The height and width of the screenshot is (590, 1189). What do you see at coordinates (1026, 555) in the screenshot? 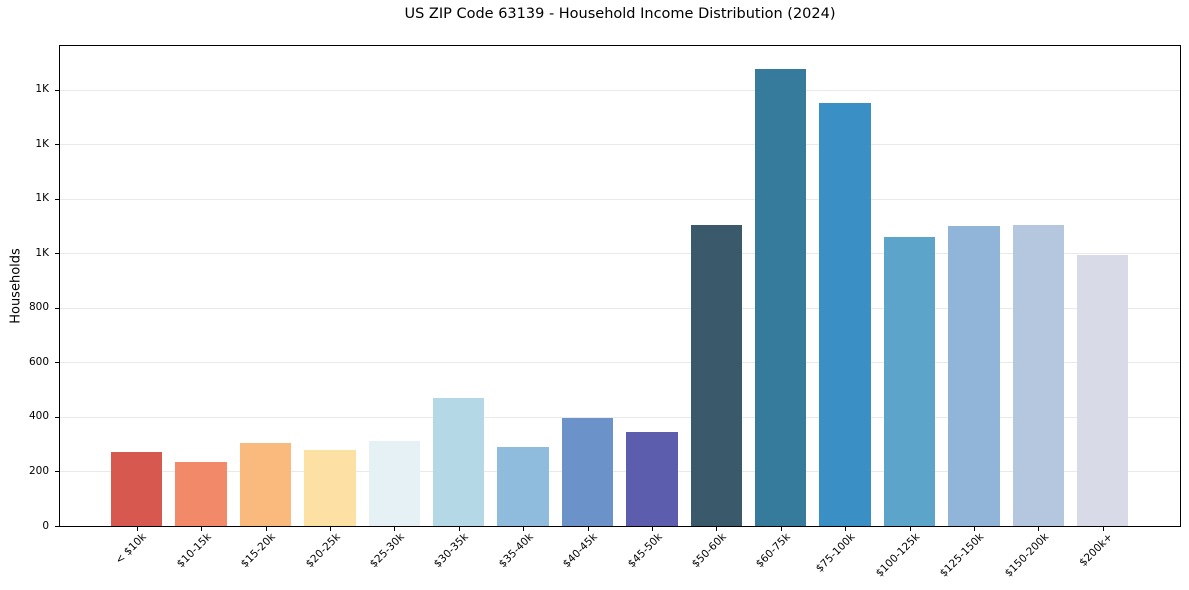
I see `x-tick-label: $150-200k` at bounding box center [1026, 555].